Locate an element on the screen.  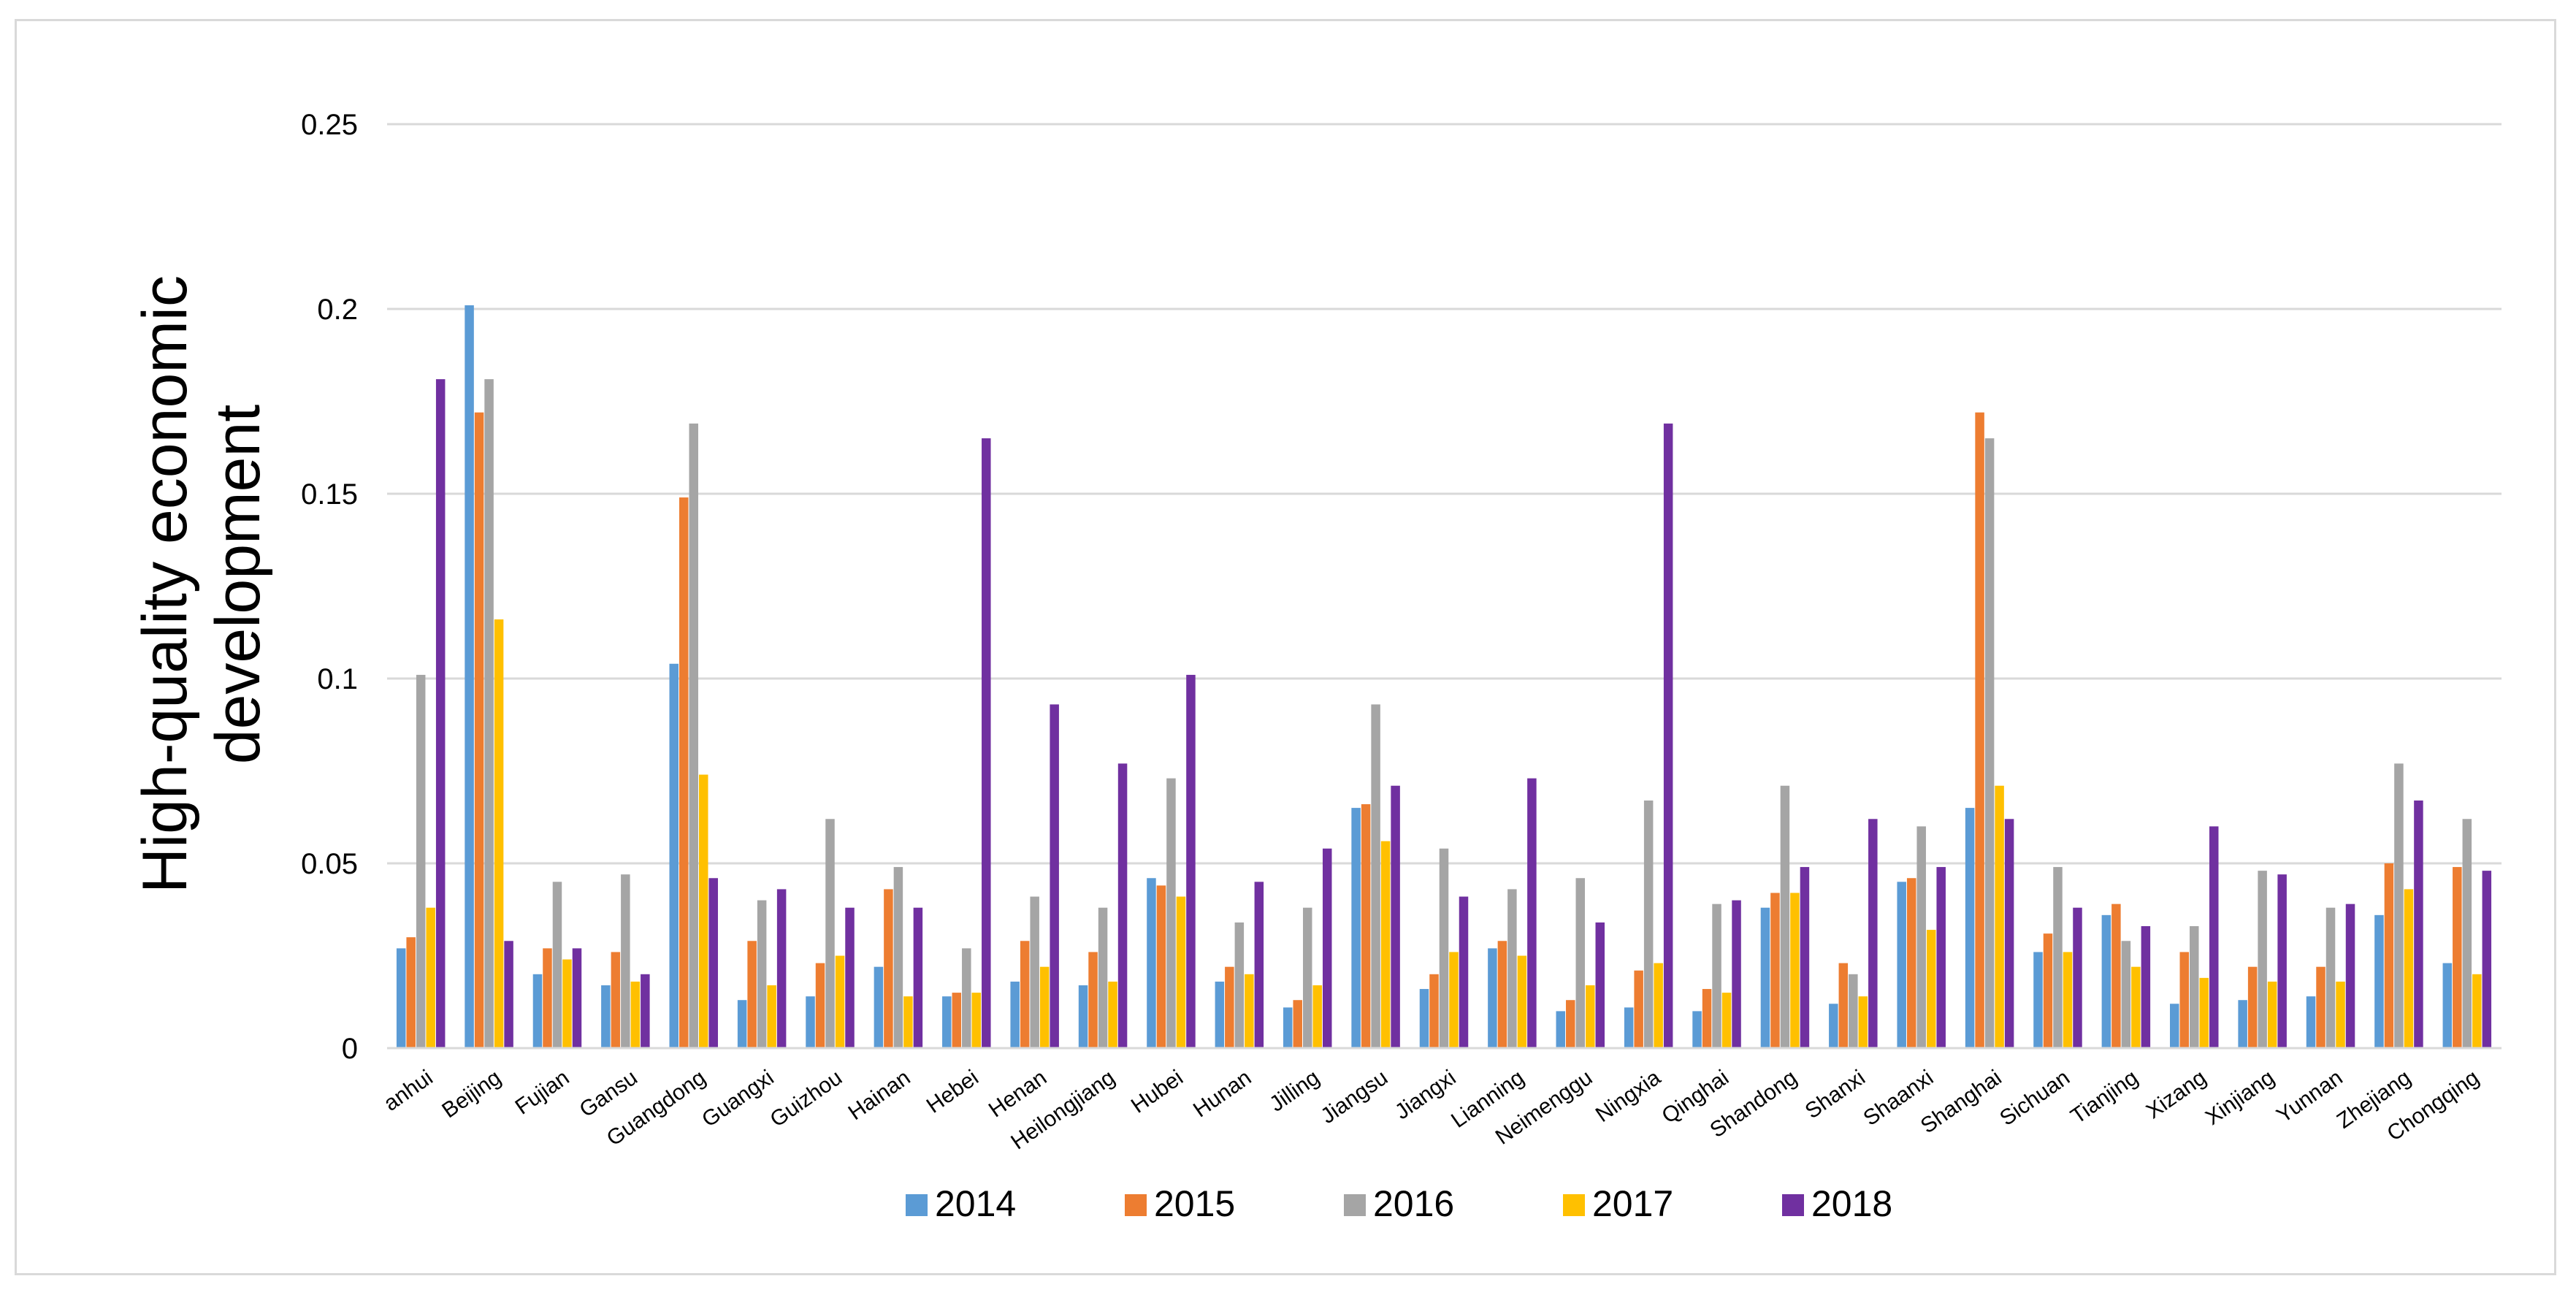
bar-2017-Hainan is located at coordinates (908, 1022).